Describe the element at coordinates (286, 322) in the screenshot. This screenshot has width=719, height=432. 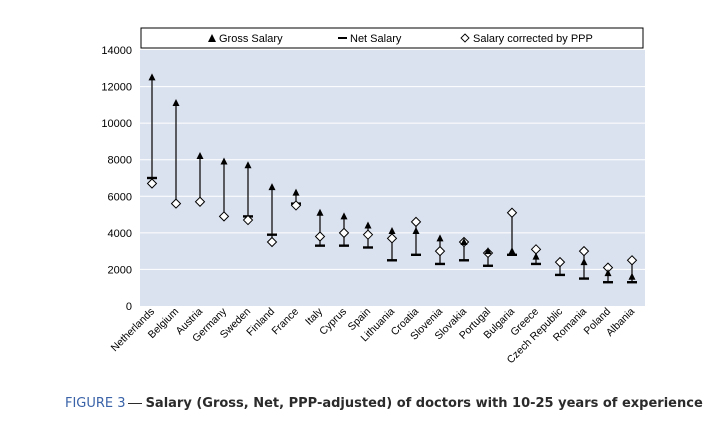
I see `x-tick-label: France` at that location.